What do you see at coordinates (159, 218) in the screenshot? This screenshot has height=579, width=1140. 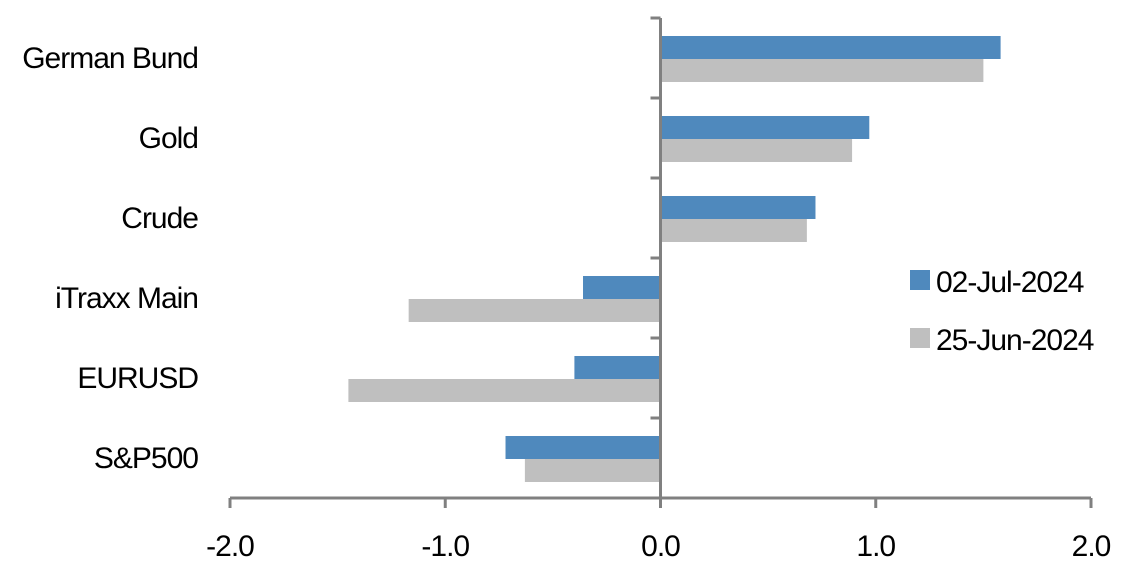 I see `category-label: Crude` at bounding box center [159, 218].